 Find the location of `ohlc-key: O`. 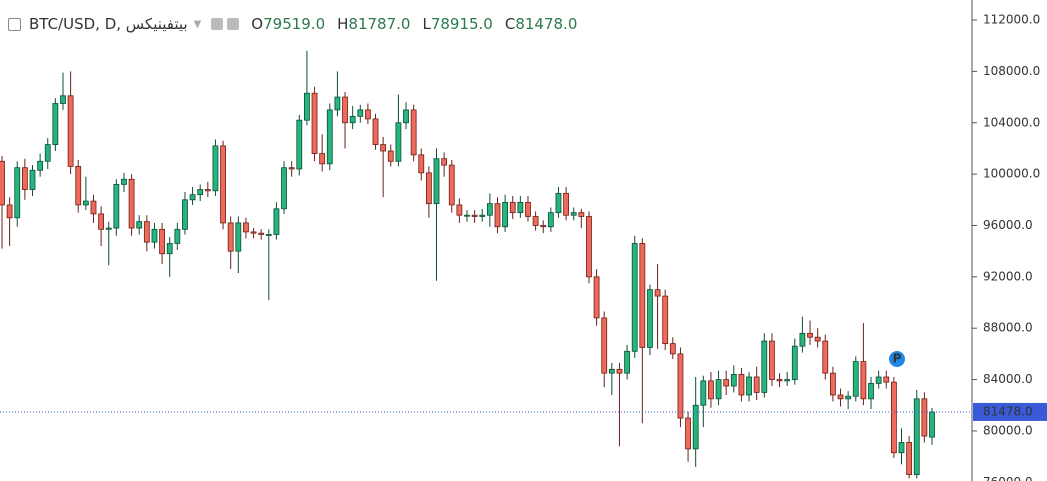

ohlc-key: O is located at coordinates (257, 24).